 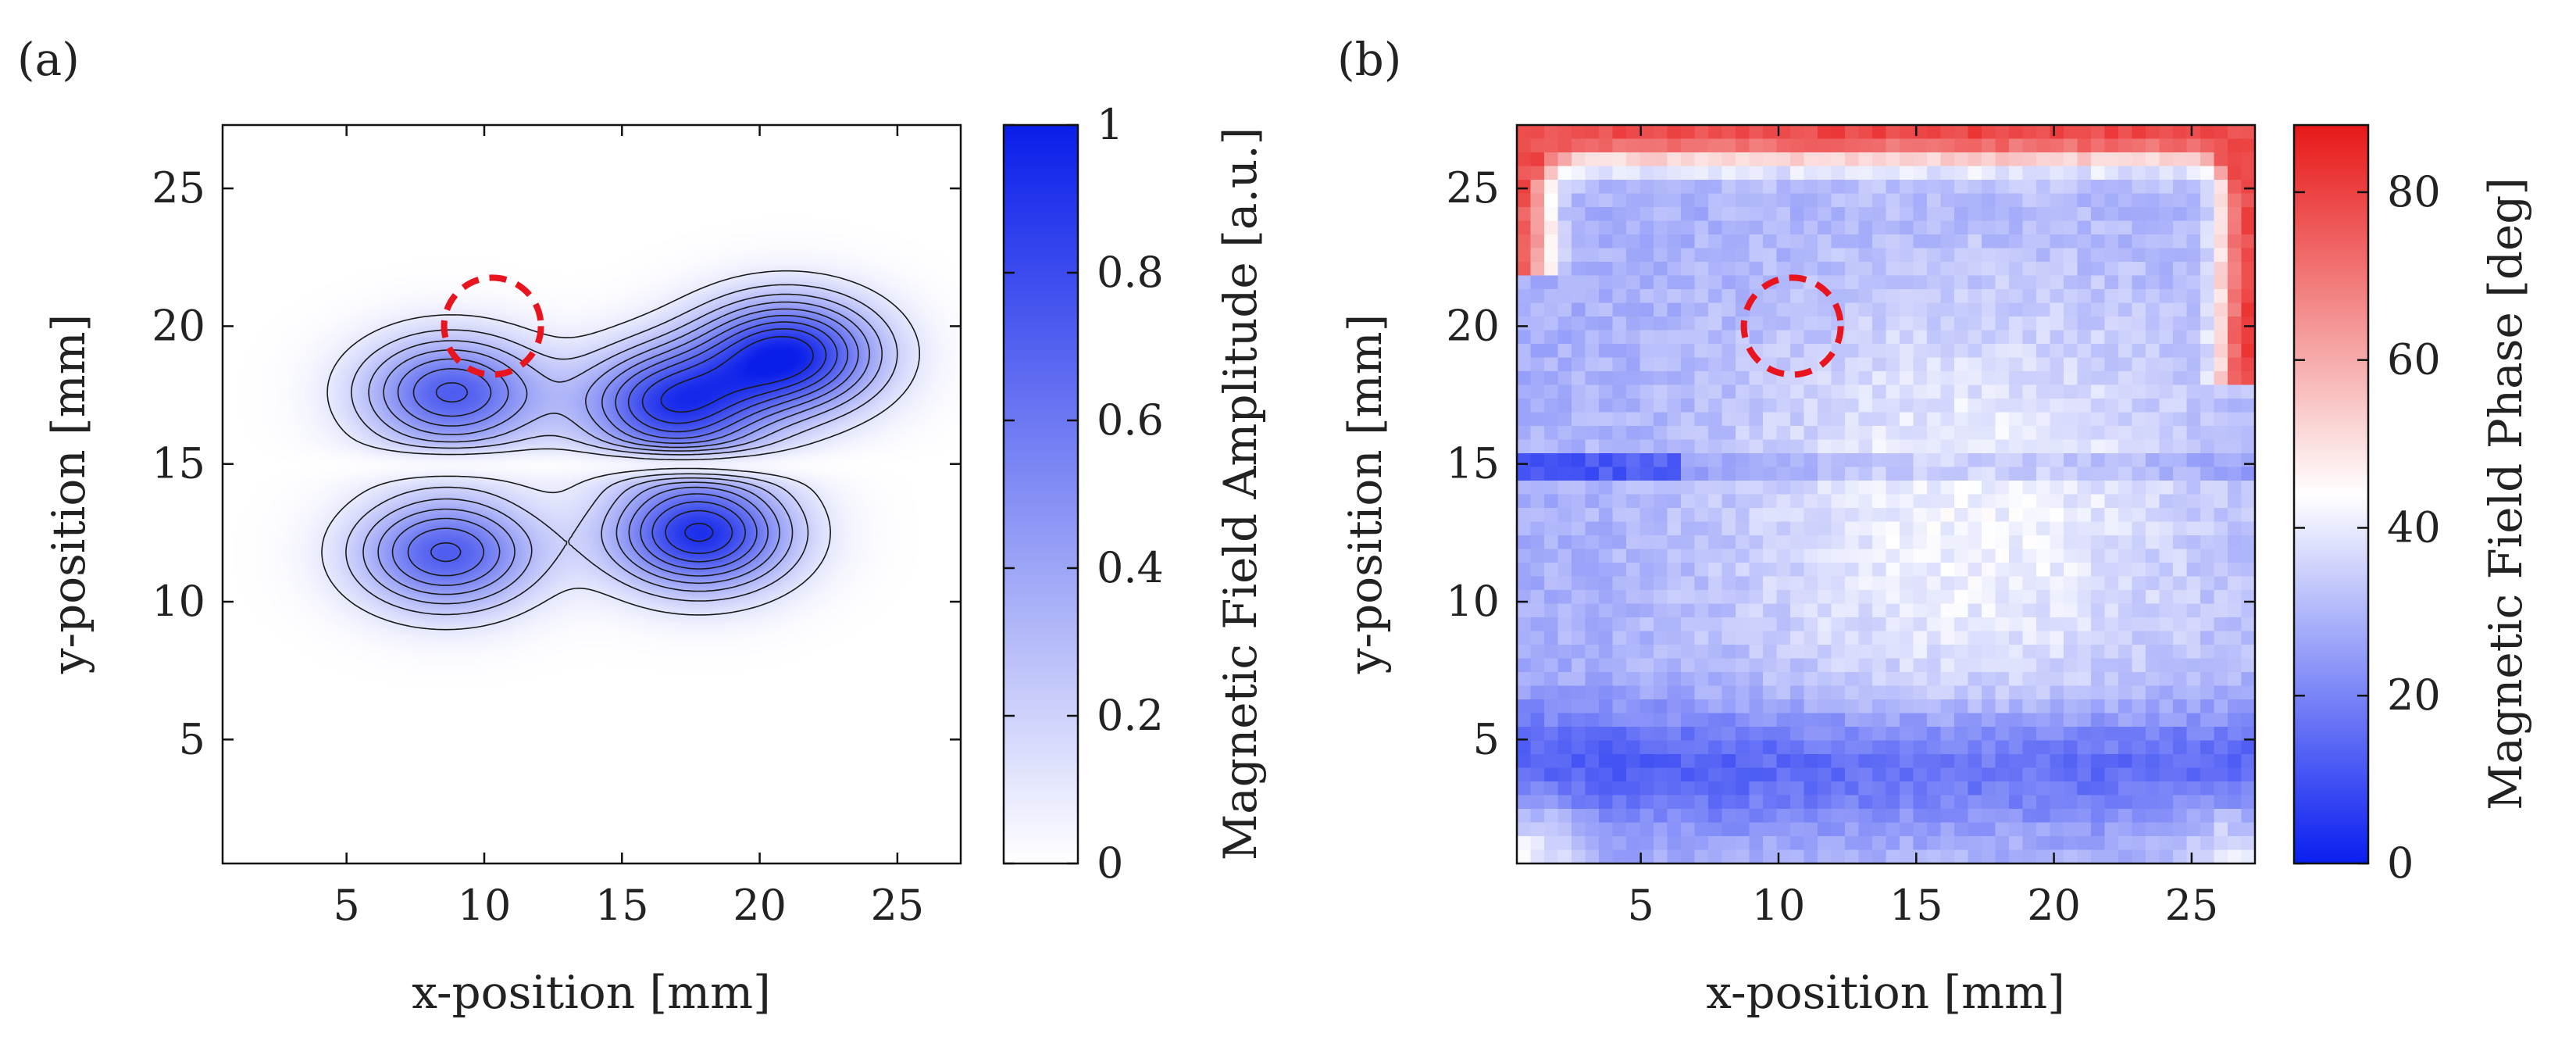 I want to click on amplitude-contours, so click(x=620, y=450).